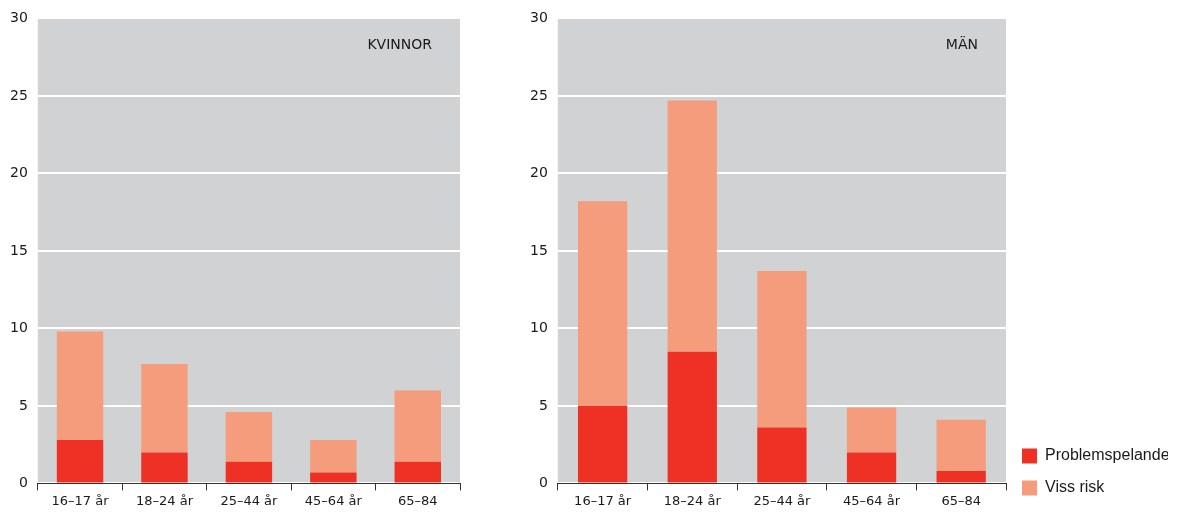 The image size is (1178, 512). Describe the element at coordinates (1075, 487) in the screenshot. I see `legend-label: Viss risk` at that location.